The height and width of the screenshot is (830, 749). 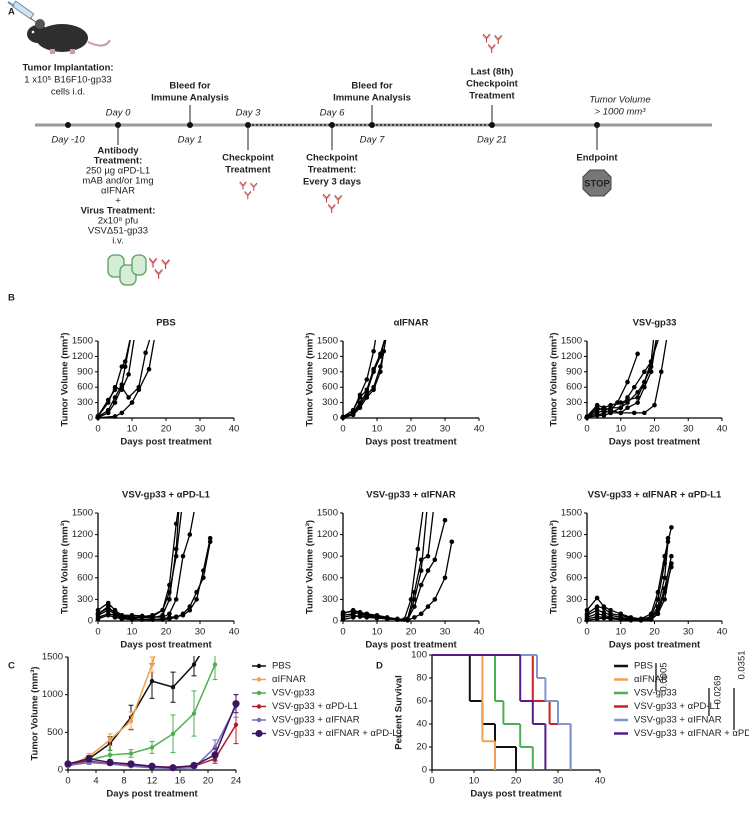 What do you see at coordinates (24, 13) in the screenshot?
I see `syringe-icon` at bounding box center [24, 13].